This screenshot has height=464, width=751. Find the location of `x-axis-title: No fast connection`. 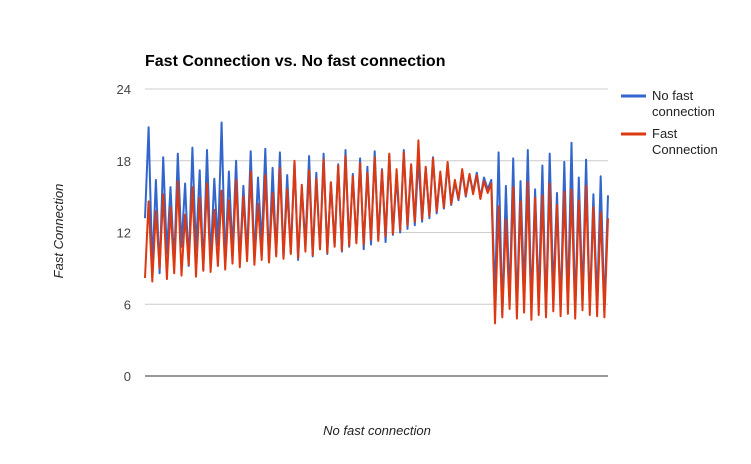

x-axis-title: No fast connection is located at coordinates (377, 430).